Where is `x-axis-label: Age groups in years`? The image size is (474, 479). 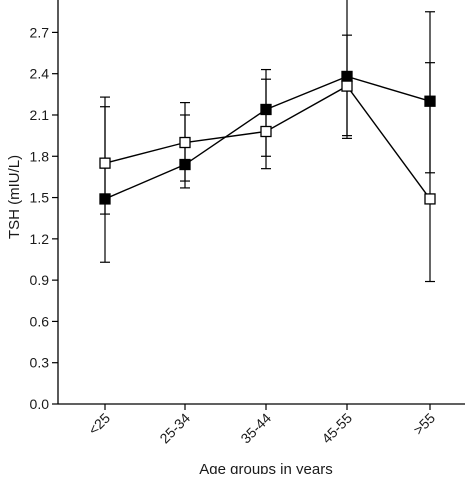
x-axis-label: Age groups in years is located at coordinates (265, 467).